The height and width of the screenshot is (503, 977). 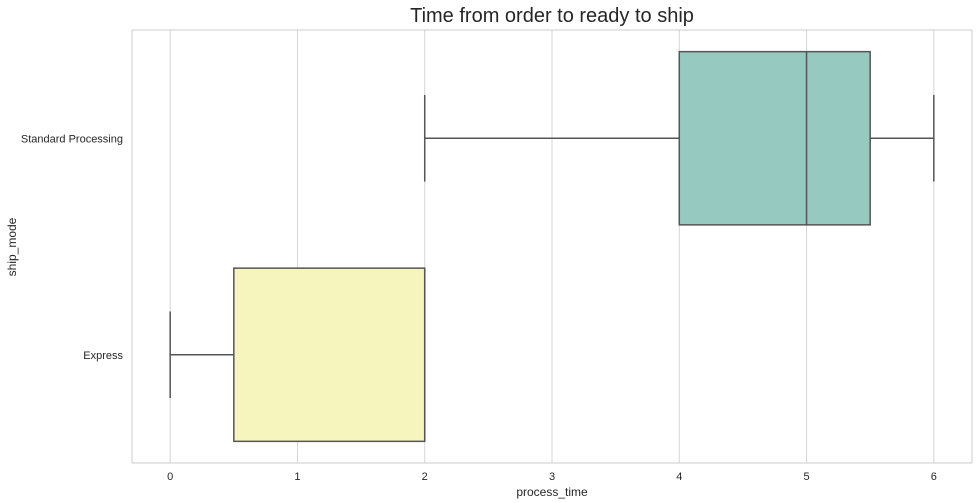 I want to click on x-tick-label: 4, so click(x=679, y=477).